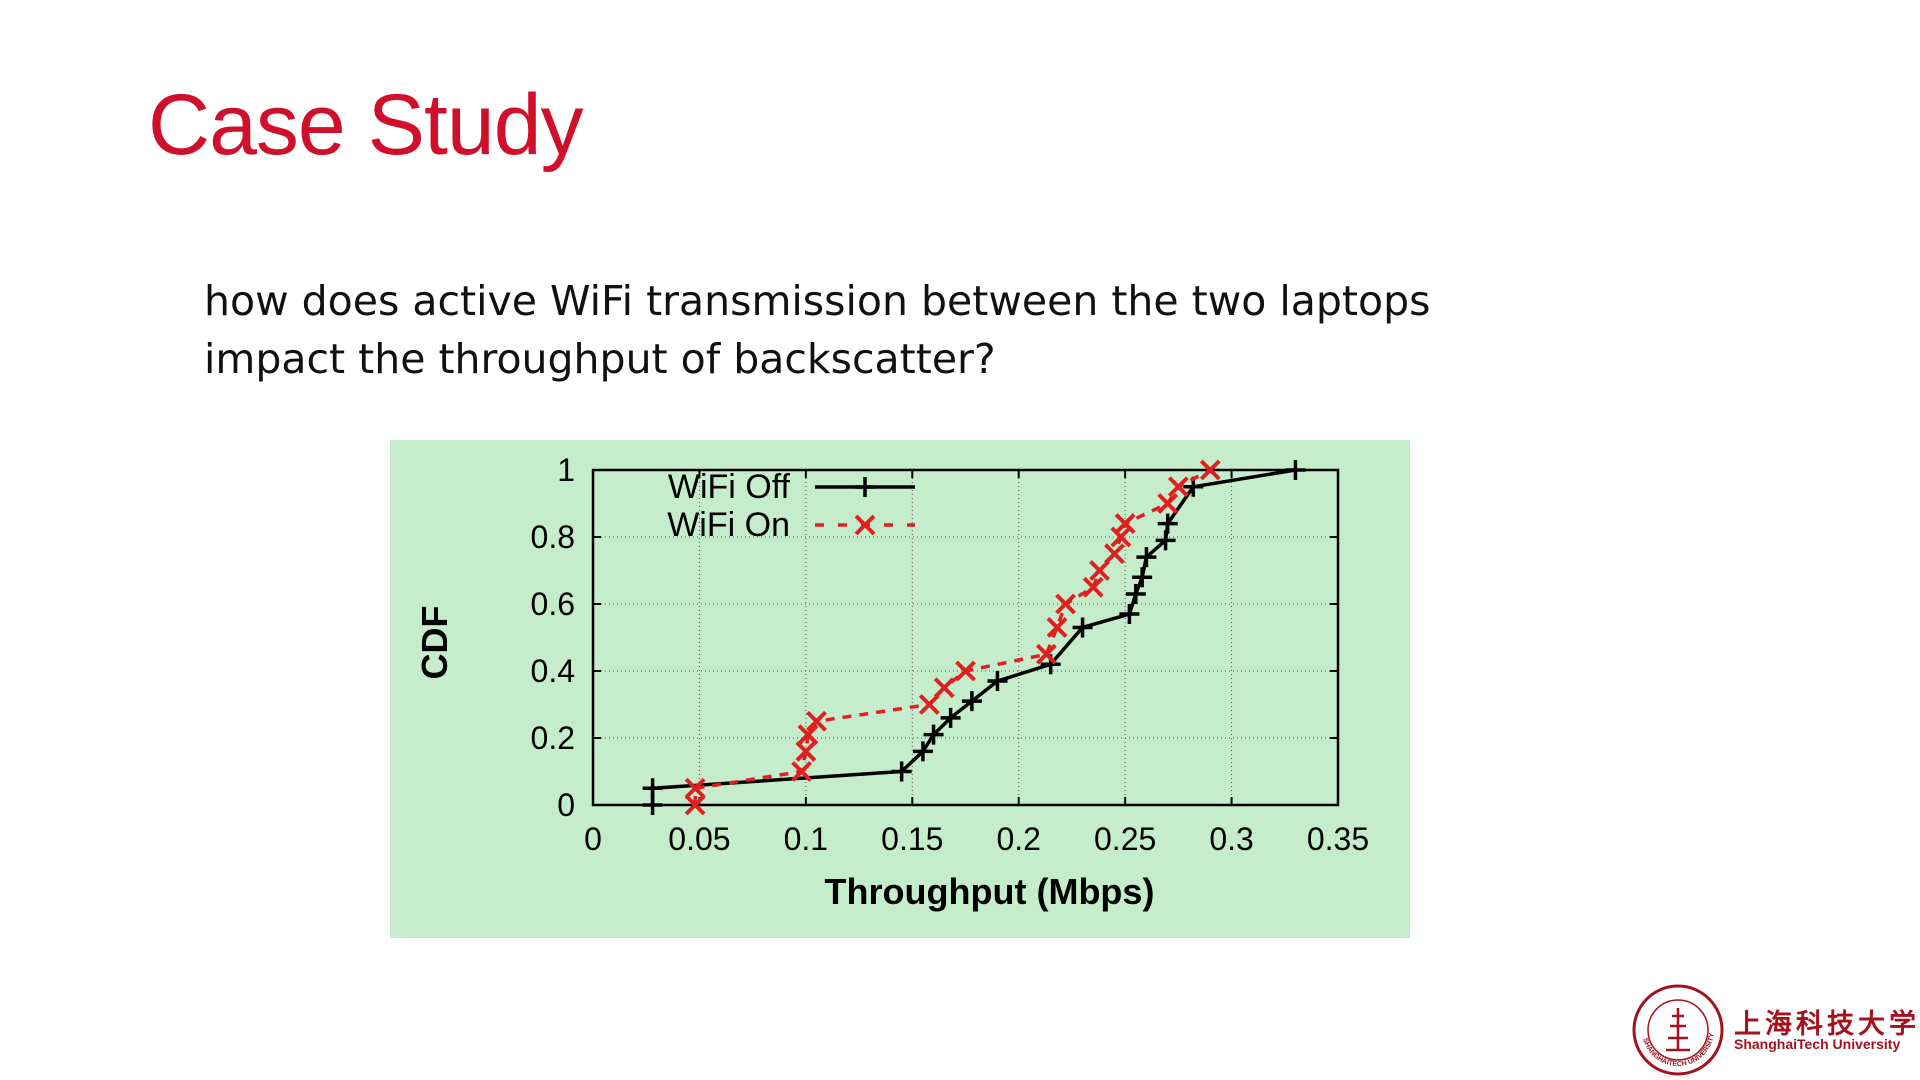  What do you see at coordinates (990, 891) in the screenshot?
I see `x-axis-label: Throughput (Mbps)` at bounding box center [990, 891].